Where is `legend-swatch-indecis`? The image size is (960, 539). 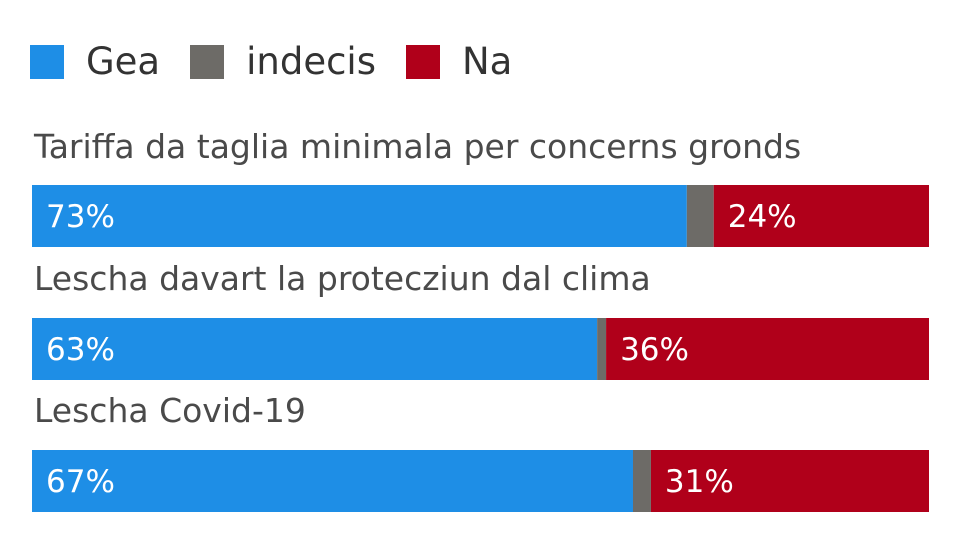 legend-swatch-indecis is located at coordinates (207, 62).